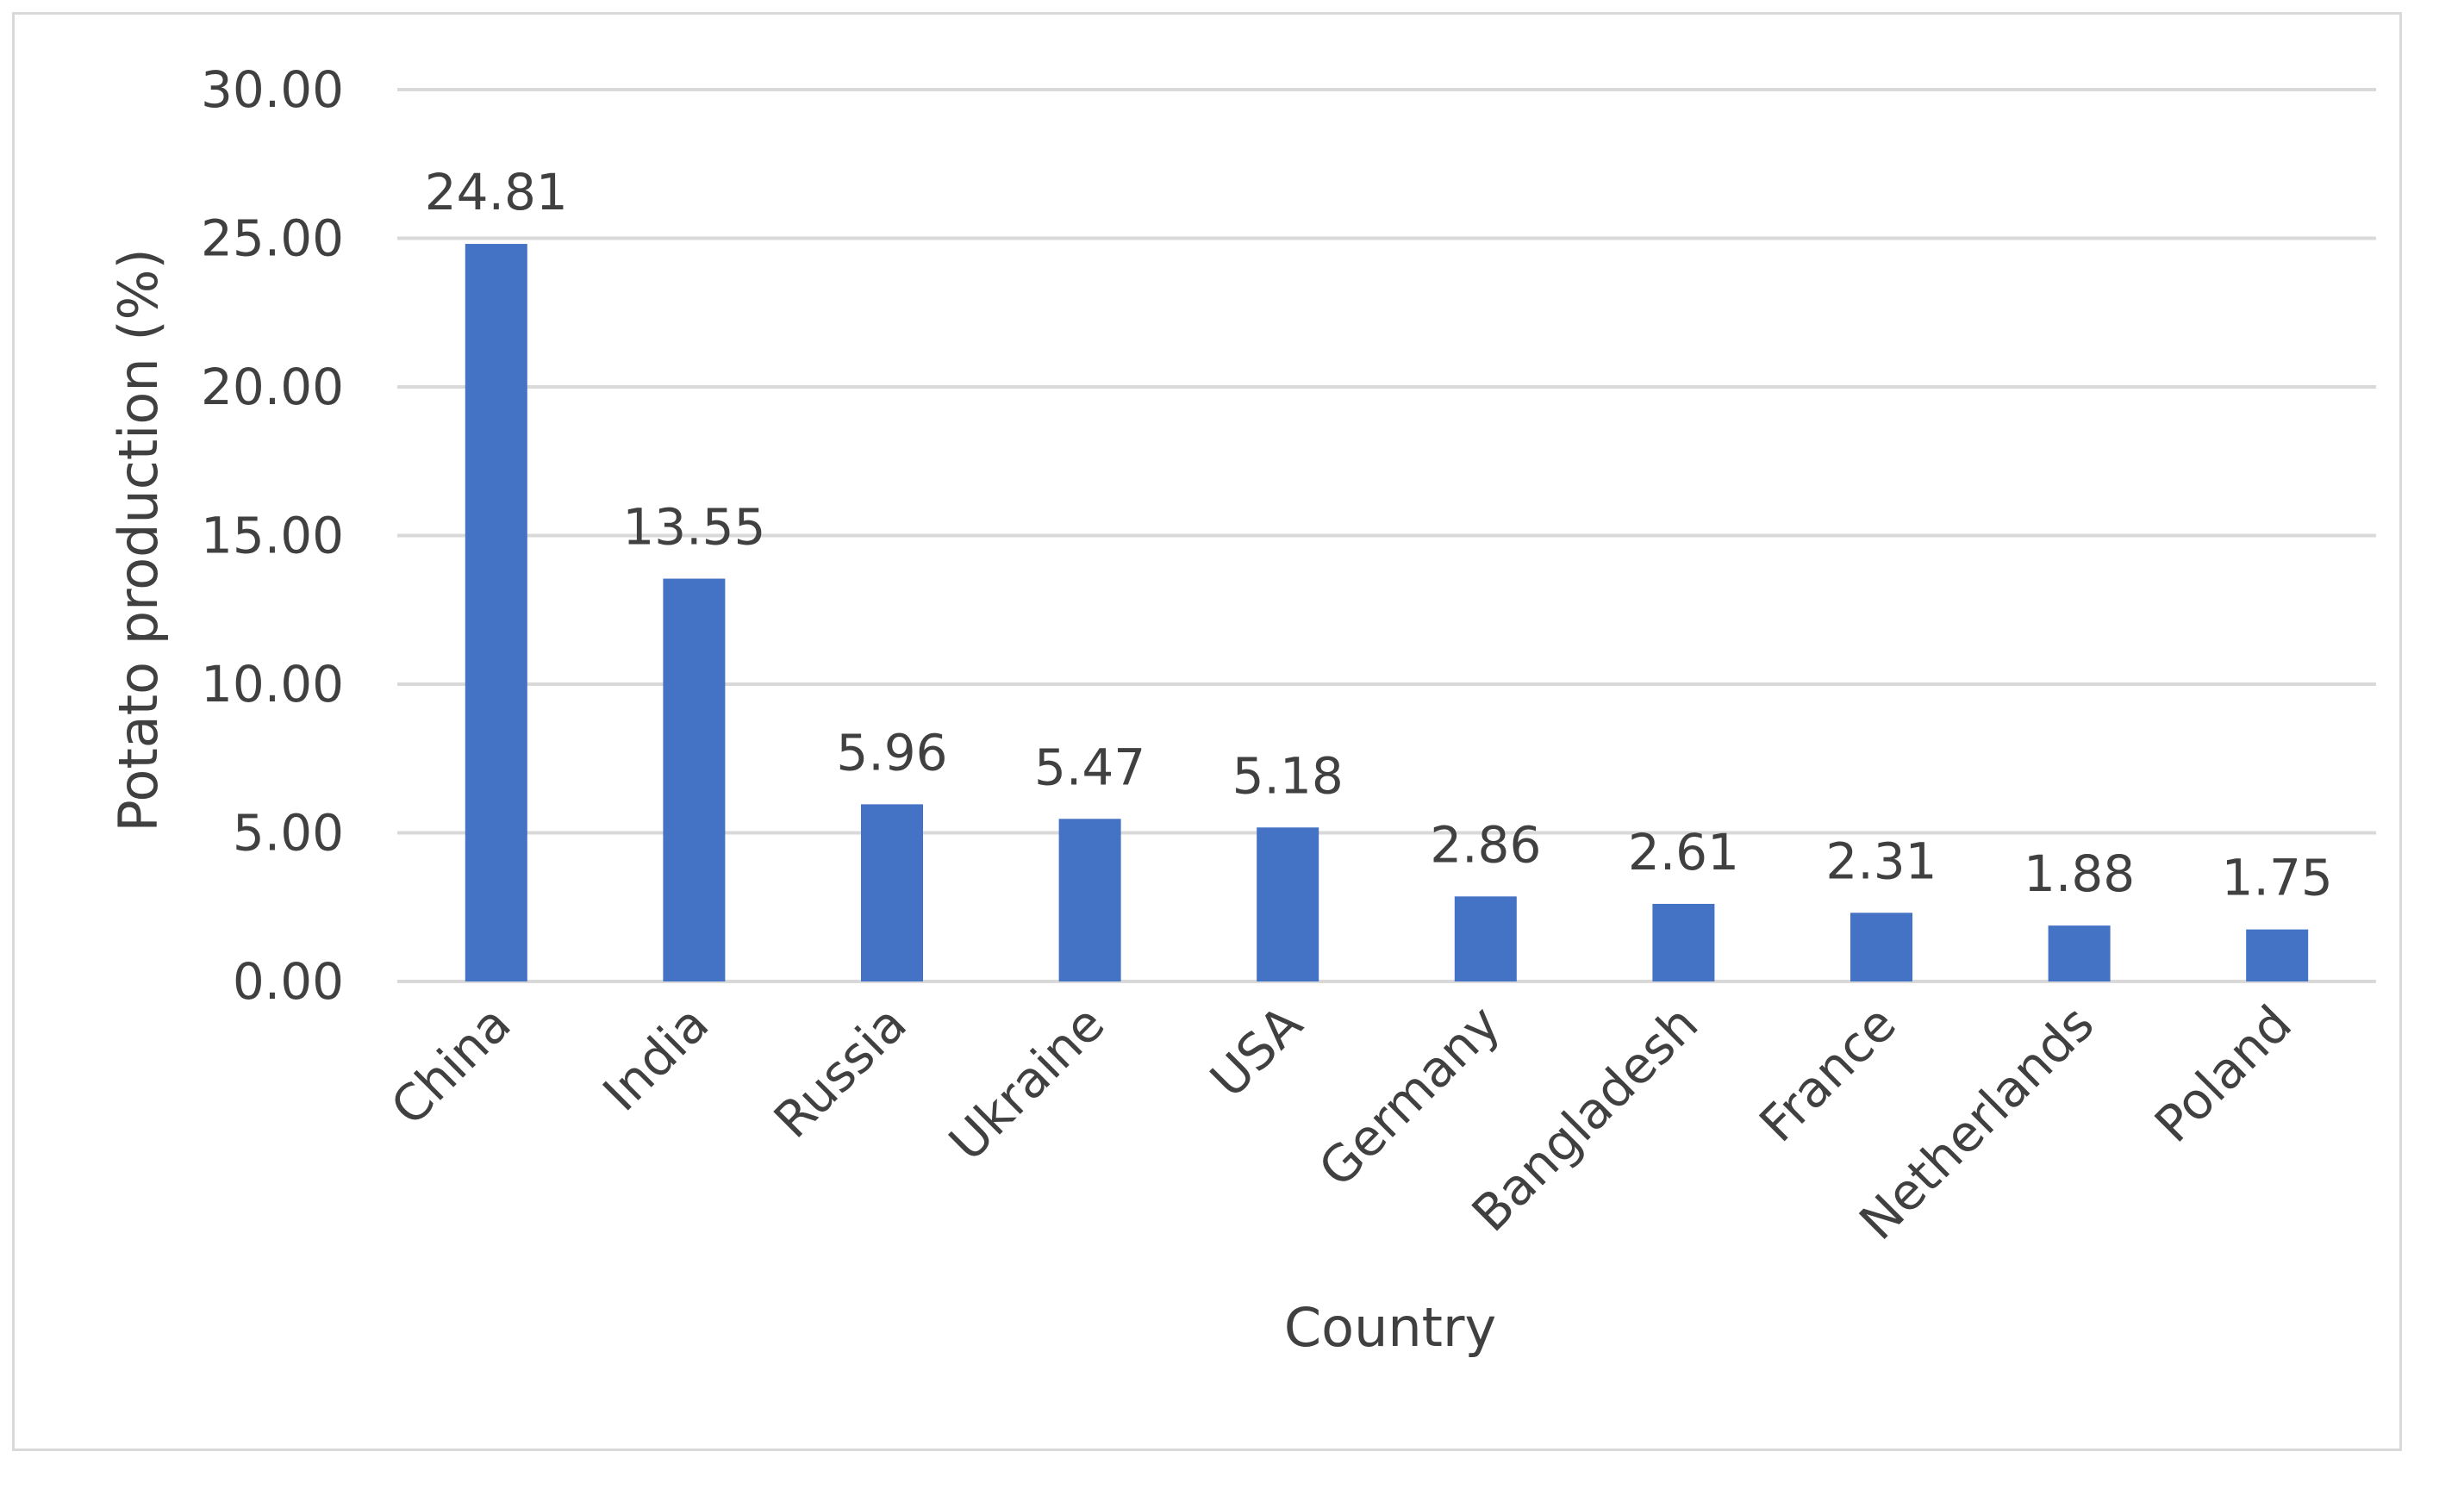 The image size is (2464, 1489). What do you see at coordinates (272, 89) in the screenshot?
I see `y-tick-label: 30.00` at bounding box center [272, 89].